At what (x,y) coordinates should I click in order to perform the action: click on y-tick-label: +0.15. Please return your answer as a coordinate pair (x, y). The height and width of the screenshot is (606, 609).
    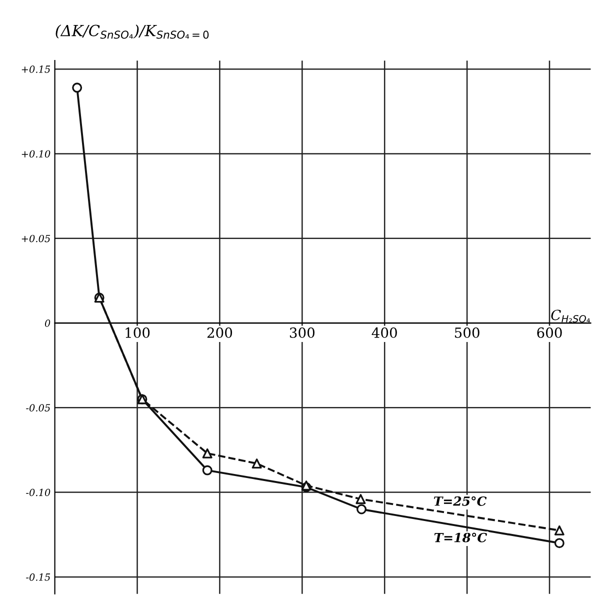
    Looking at the image, I should click on (36, 69).